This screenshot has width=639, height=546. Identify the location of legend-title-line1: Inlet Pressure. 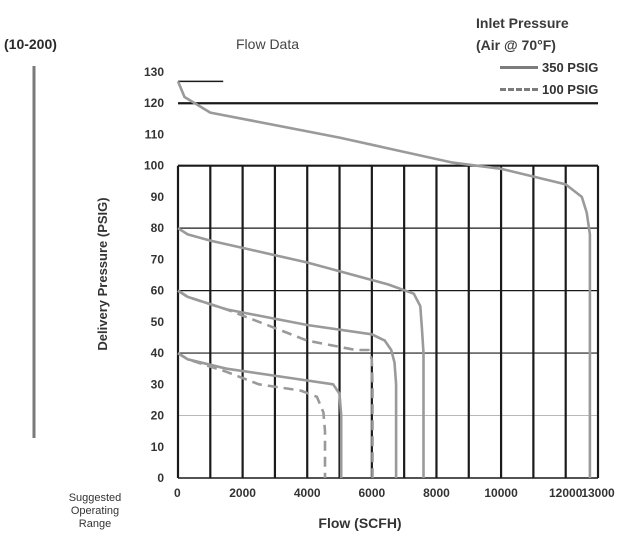
(522, 23).